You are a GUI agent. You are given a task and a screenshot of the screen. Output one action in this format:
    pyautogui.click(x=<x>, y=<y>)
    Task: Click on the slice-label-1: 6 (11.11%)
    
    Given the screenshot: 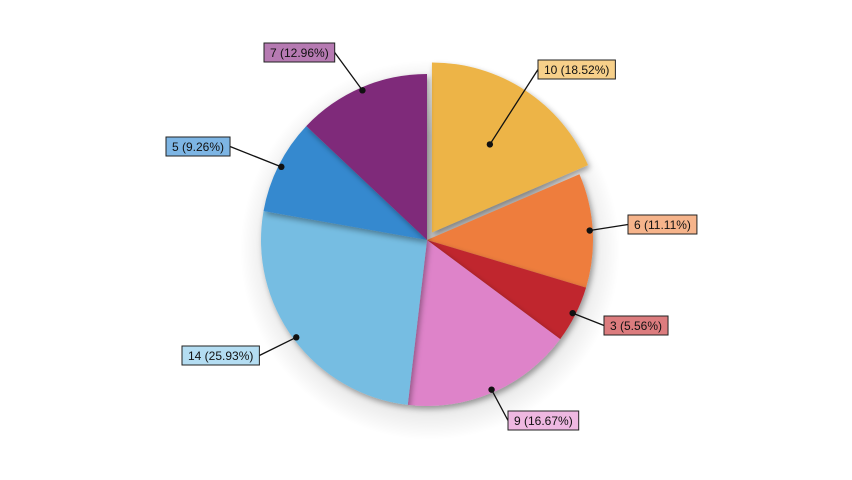 What is the action you would take?
    pyautogui.click(x=662, y=225)
    